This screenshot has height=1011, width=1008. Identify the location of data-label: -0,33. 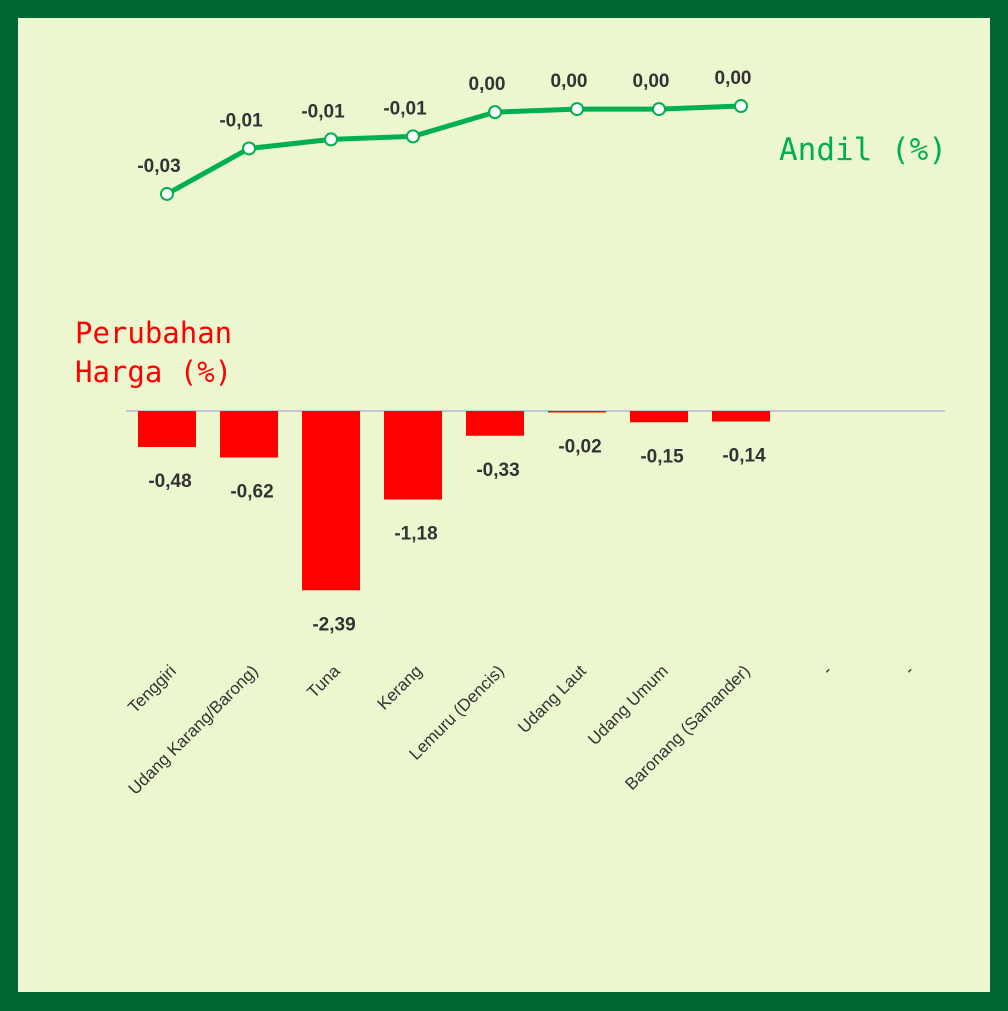
(497, 470).